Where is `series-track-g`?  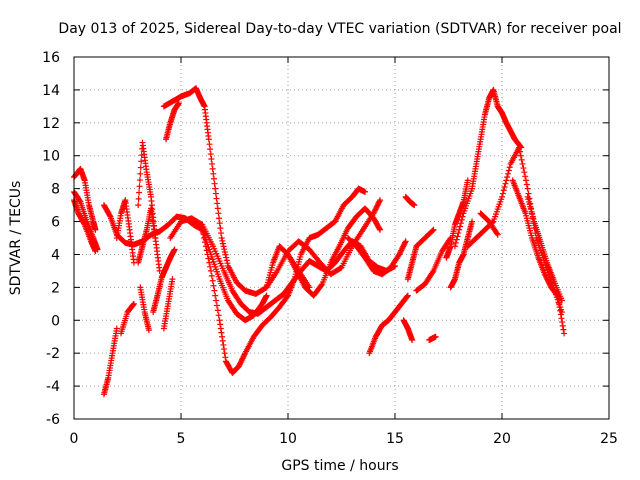
series-track-g is located at coordinates (125, 231).